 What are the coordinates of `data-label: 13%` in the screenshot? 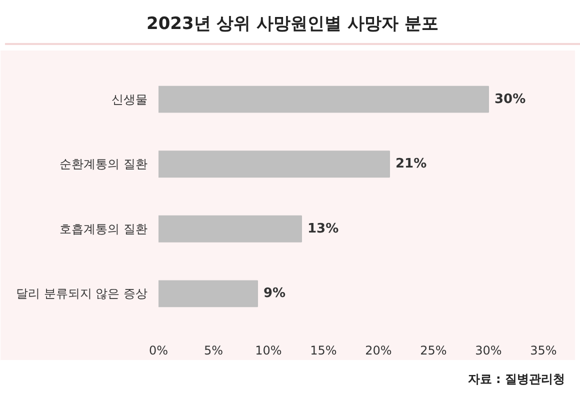 It's located at (323, 228).